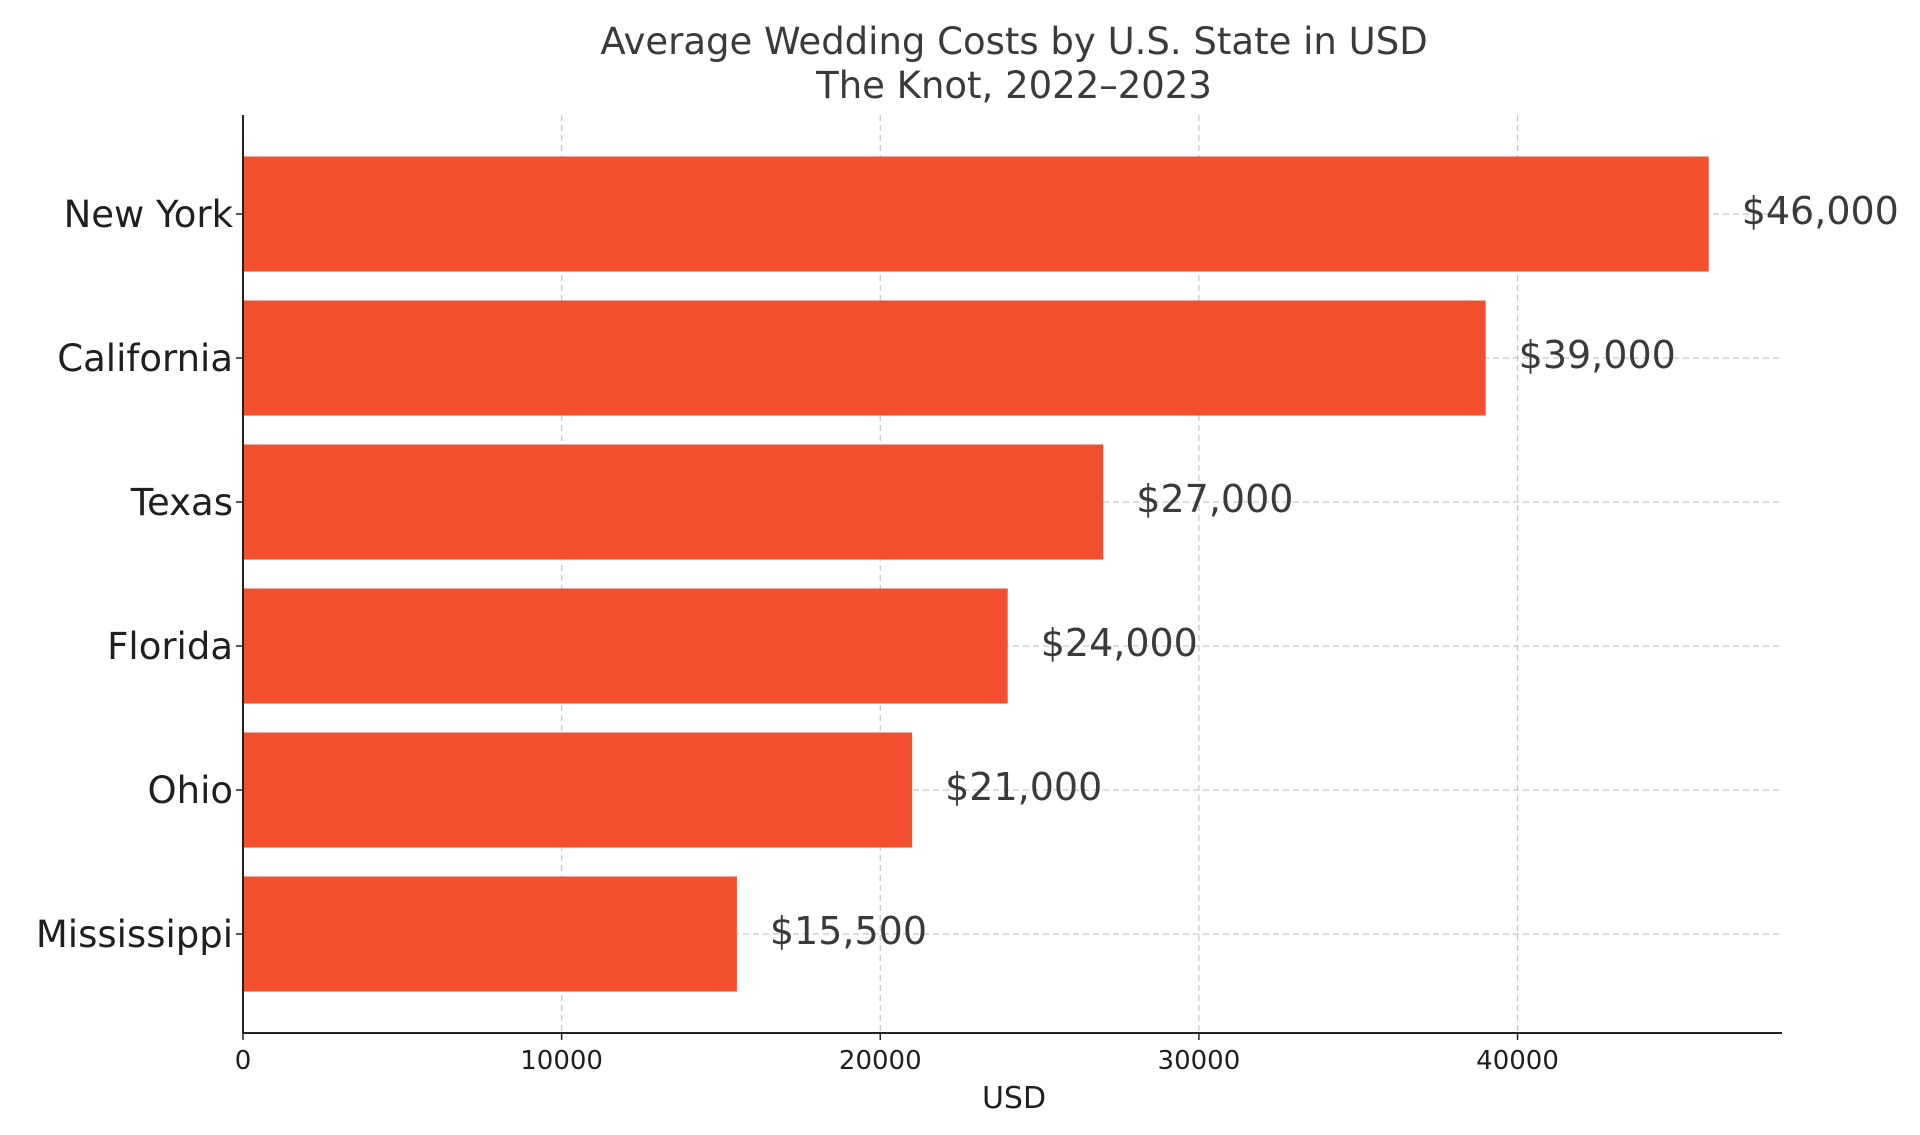 The height and width of the screenshot is (1135, 1920). Describe the element at coordinates (191, 790) in the screenshot. I see `y-tick-label: Ohio` at that location.